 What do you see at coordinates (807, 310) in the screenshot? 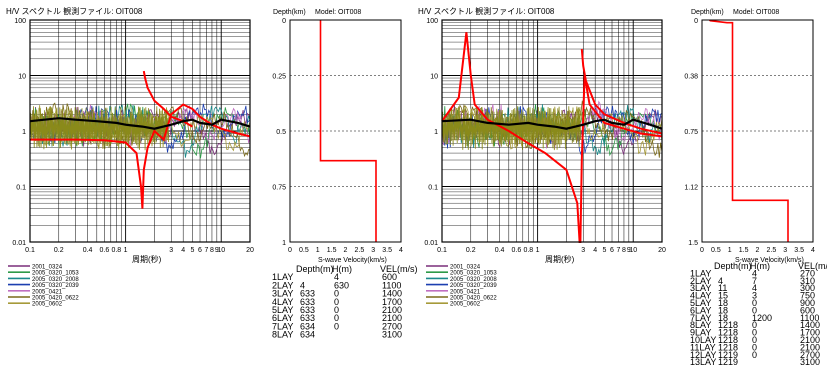
I see `table-cell: 600` at bounding box center [807, 310].